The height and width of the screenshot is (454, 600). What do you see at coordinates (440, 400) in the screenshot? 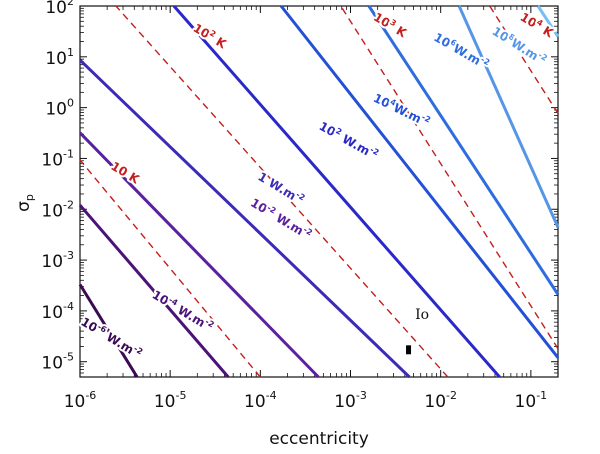
I see `x-tick-label: 10⁻²` at bounding box center [440, 400].